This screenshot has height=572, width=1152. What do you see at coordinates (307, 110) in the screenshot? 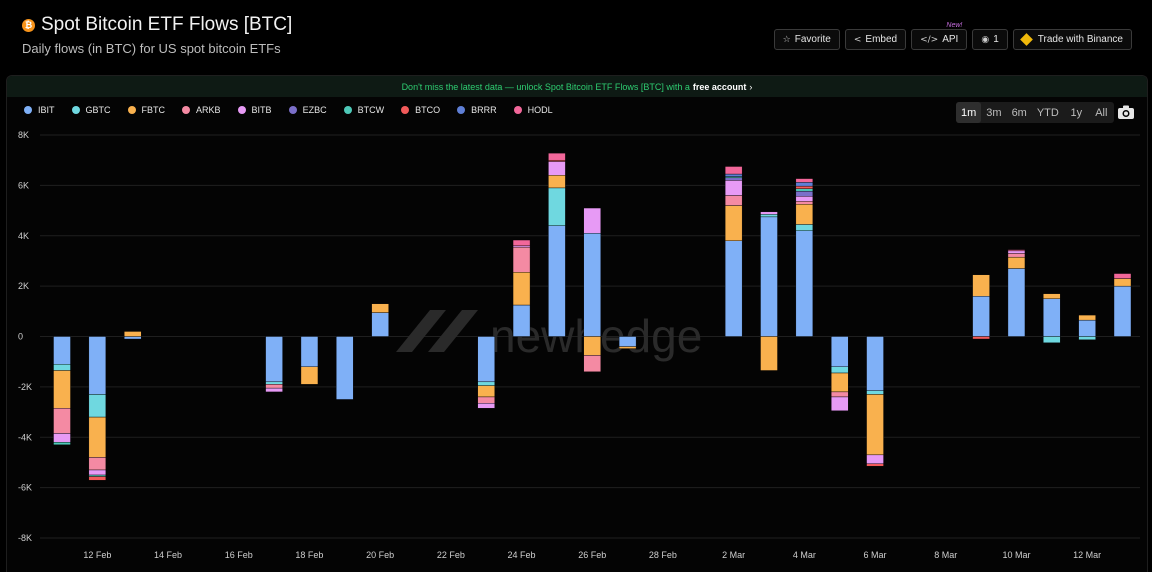
I see `legend-item-ezbc: EZBC` at bounding box center [307, 110].